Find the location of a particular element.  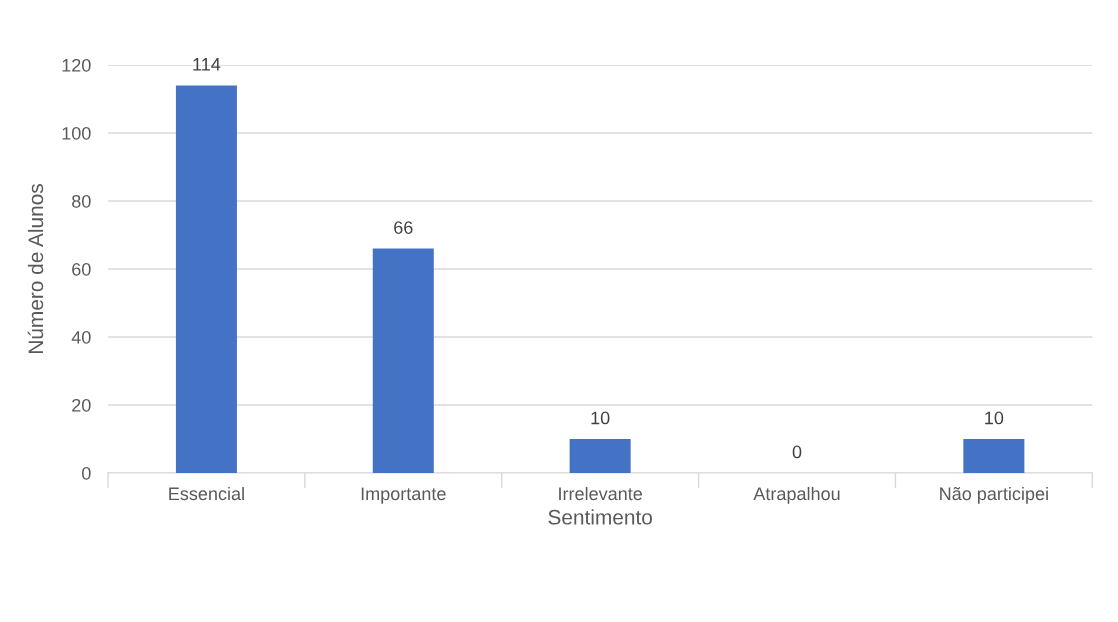

data-label: 114 is located at coordinates (207, 64).